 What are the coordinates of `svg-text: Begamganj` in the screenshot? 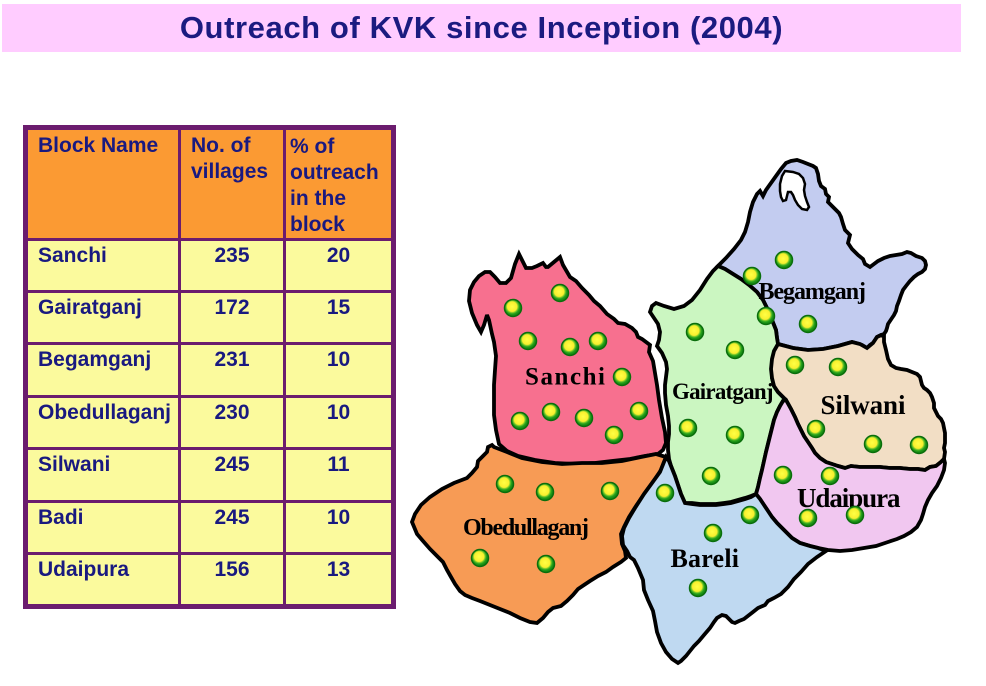 It's located at (813, 292).